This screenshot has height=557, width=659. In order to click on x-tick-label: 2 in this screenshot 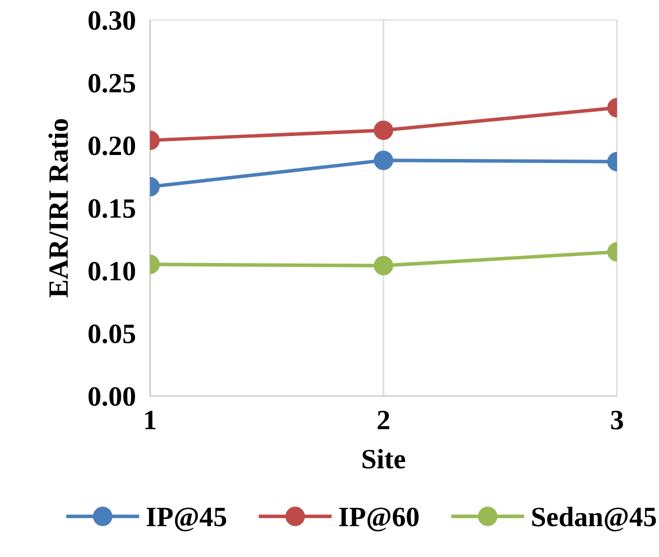, I will do `click(384, 420)`.